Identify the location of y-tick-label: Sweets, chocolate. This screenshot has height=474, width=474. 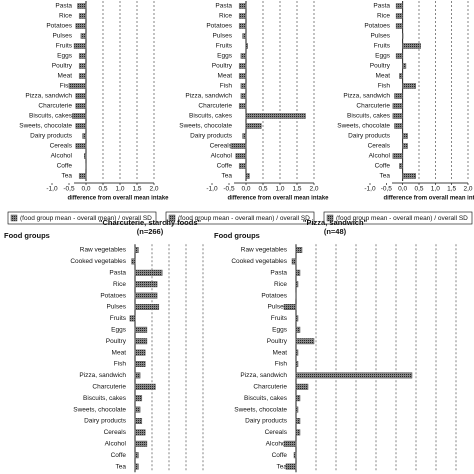
(205, 126).